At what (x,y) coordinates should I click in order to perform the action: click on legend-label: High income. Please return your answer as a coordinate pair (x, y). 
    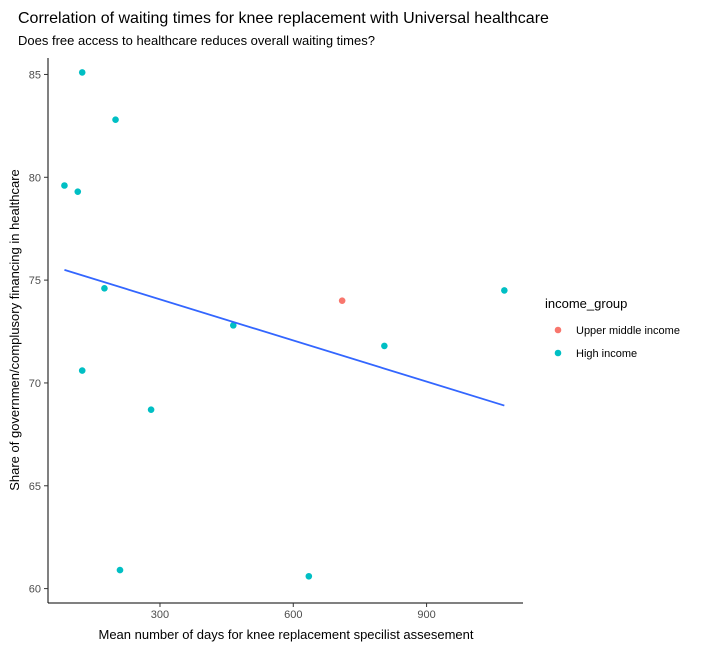
    Looking at the image, I should click on (606, 354).